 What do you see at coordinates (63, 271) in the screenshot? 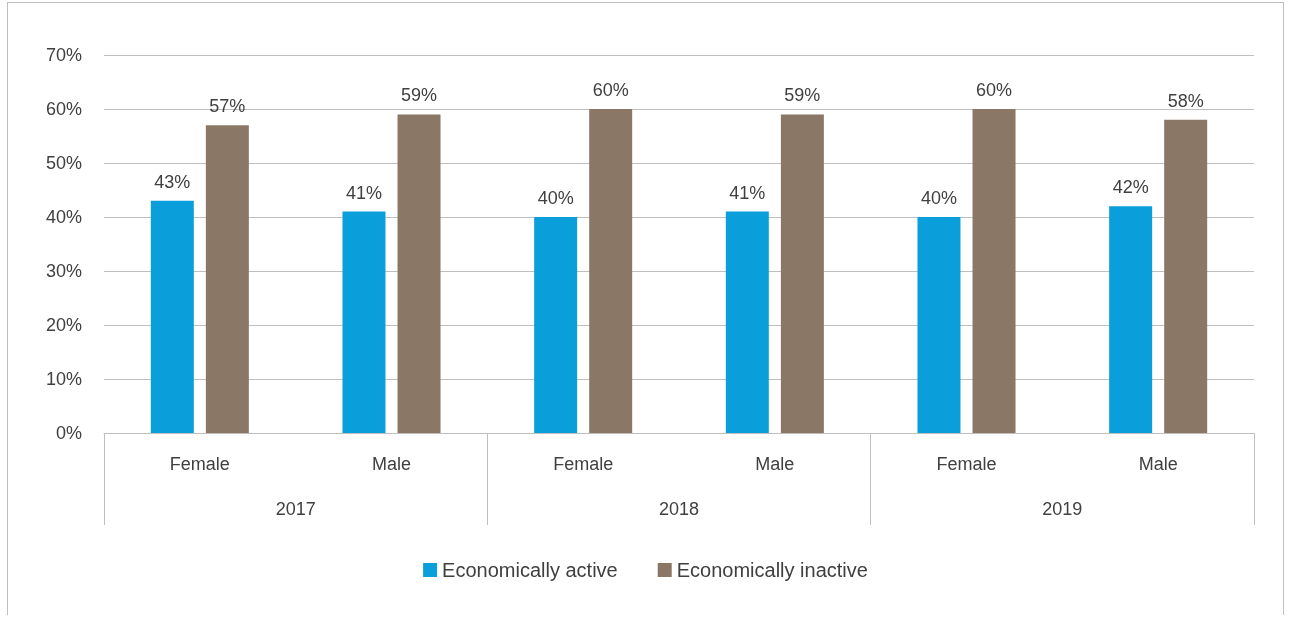
I see `y-tick-label: 30%` at bounding box center [63, 271].